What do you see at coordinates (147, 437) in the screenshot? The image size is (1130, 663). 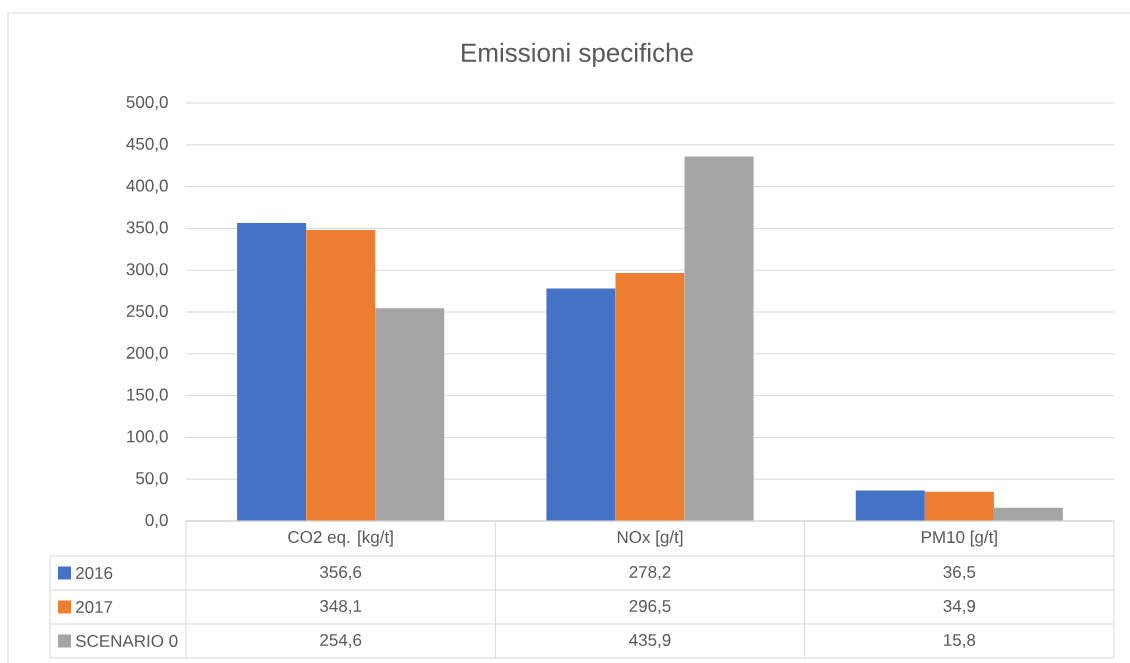 I see `y-tick-label: 100,0` at bounding box center [147, 437].